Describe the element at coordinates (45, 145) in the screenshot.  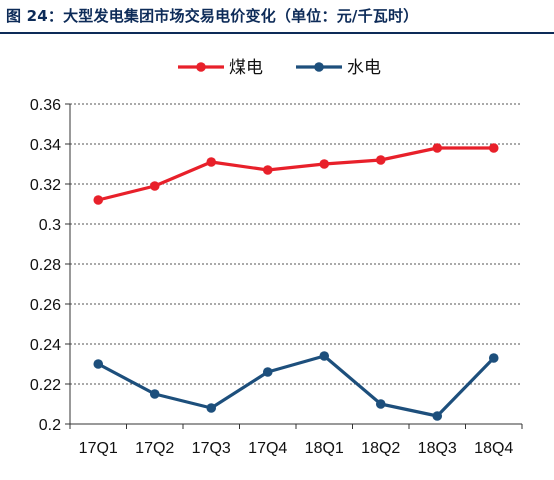
I see `y-tick-label: 0.34` at that location.